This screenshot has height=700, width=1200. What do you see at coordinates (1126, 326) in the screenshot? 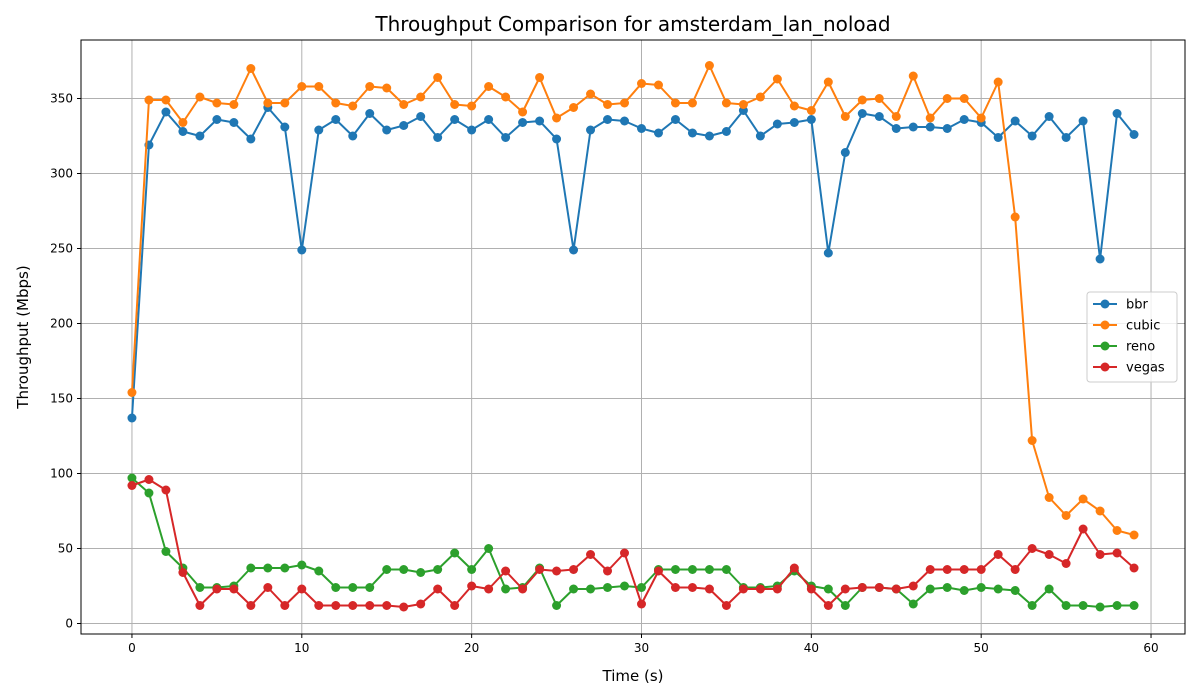
I see `legend-item-cubic: cubic` at bounding box center [1126, 326].